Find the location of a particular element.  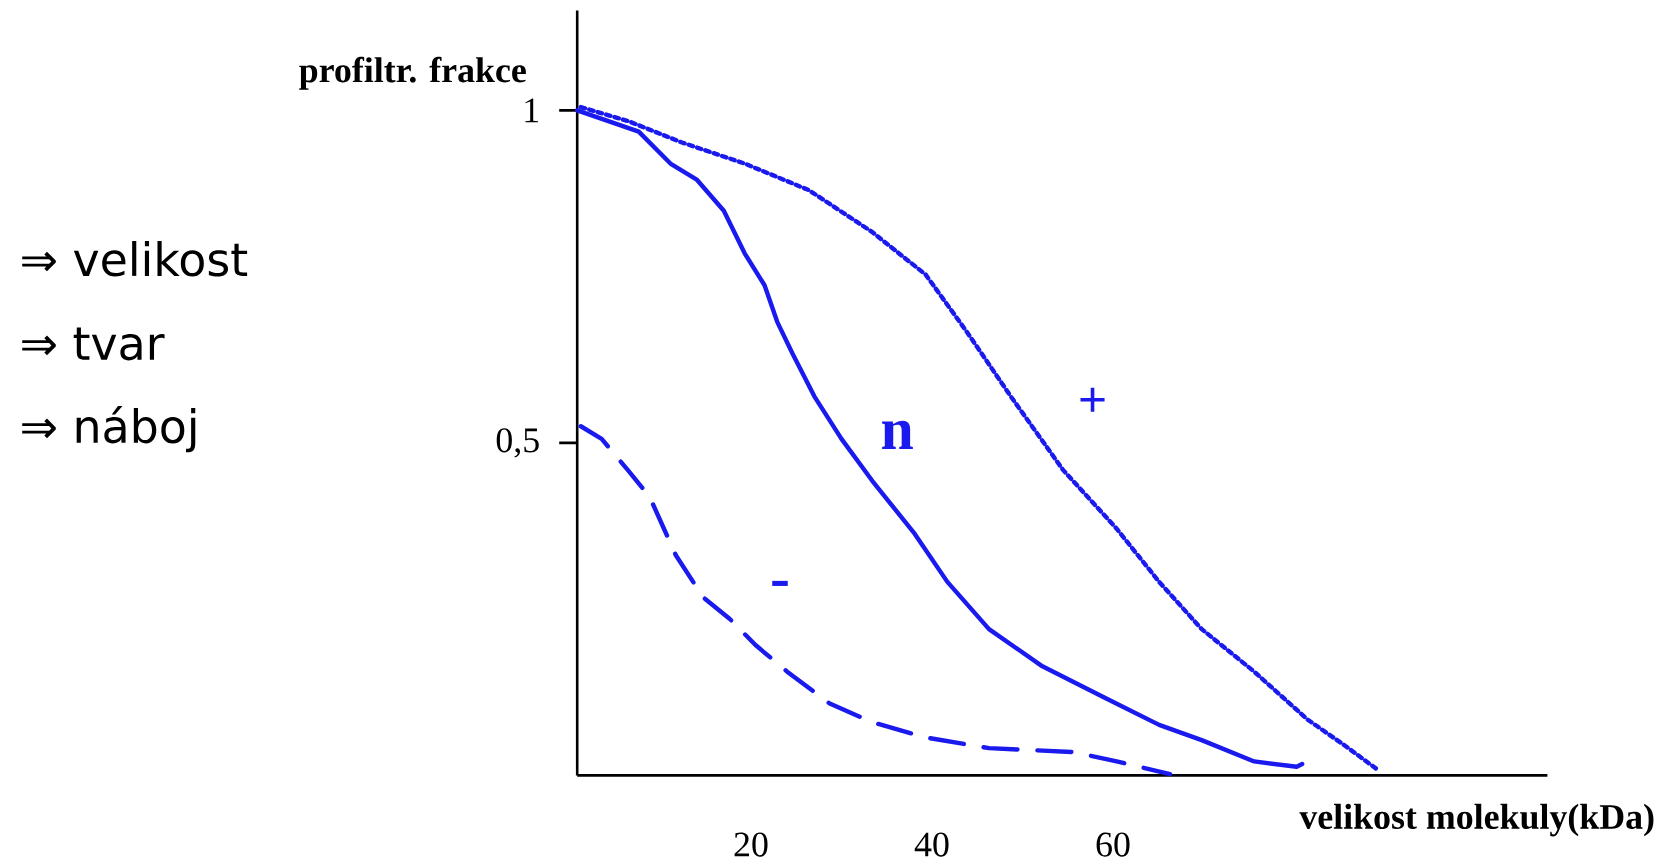

y-tick-label: 0,5 is located at coordinates (517, 443).